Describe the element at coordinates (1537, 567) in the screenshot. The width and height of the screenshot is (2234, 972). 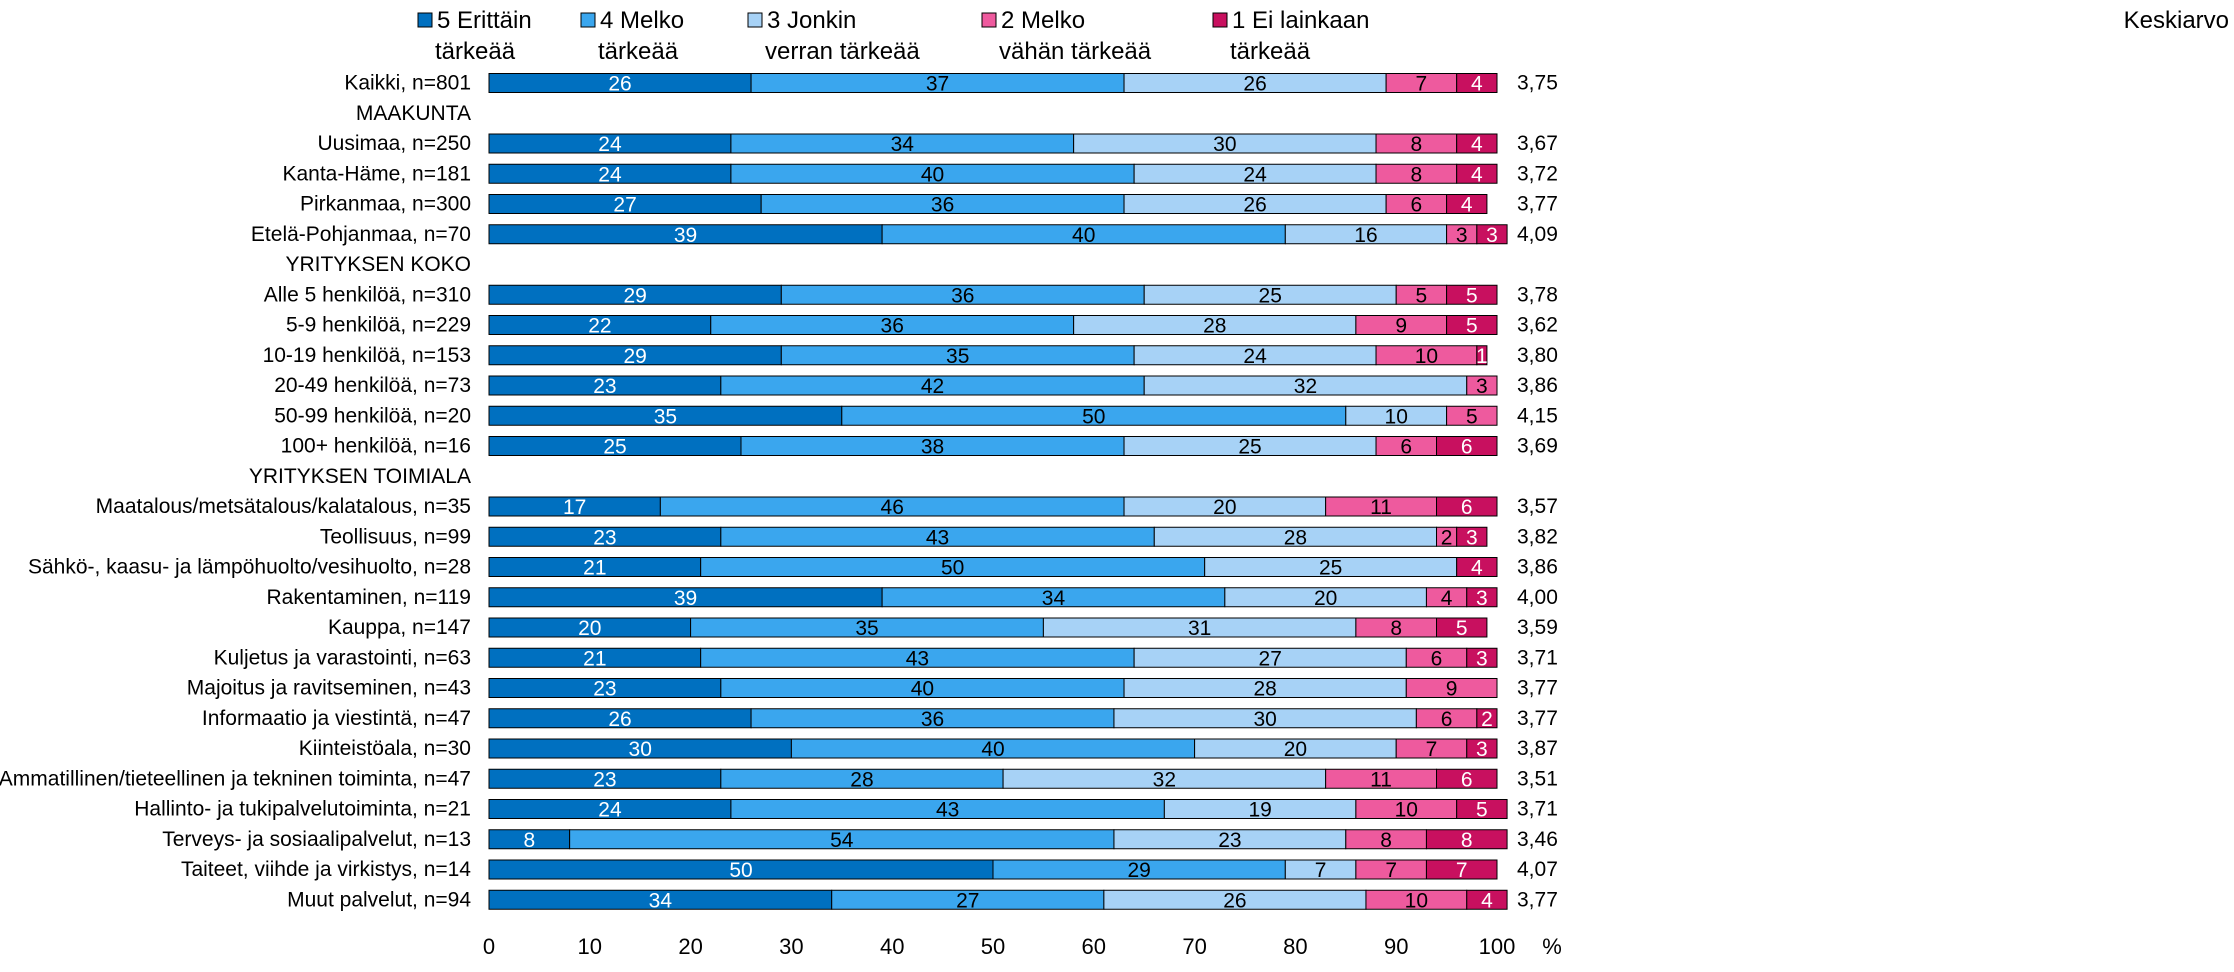
I see `mean-value: 3,86` at that location.